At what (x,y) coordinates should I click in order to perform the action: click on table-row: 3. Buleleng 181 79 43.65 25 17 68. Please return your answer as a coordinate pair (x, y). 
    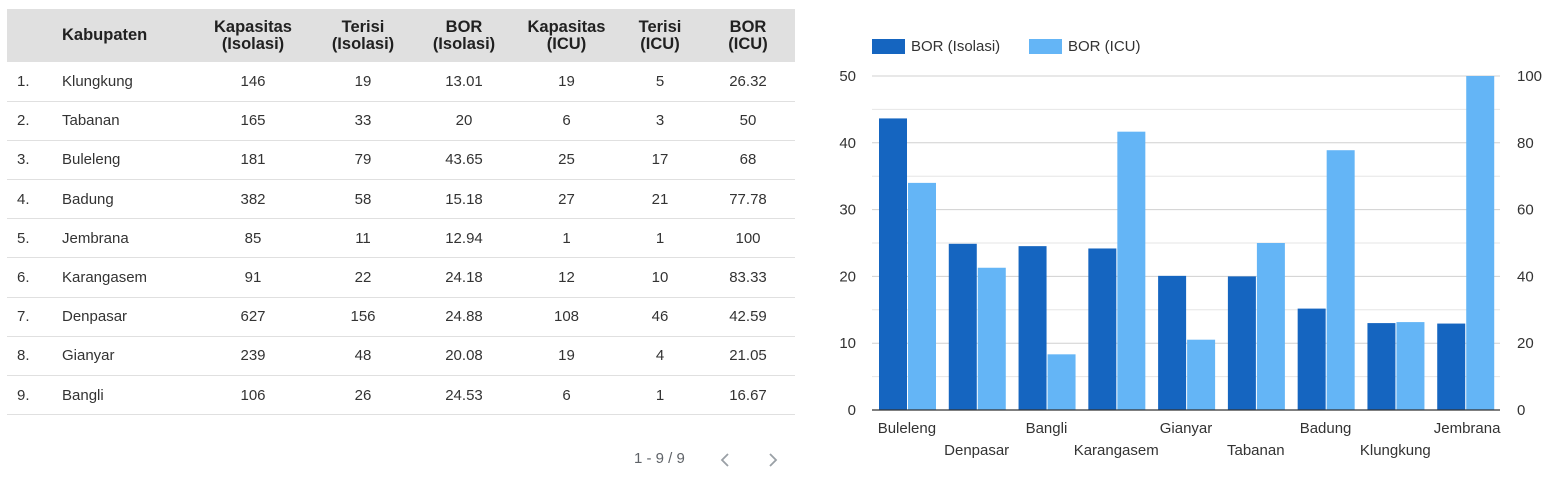
    Looking at the image, I should click on (401, 160).